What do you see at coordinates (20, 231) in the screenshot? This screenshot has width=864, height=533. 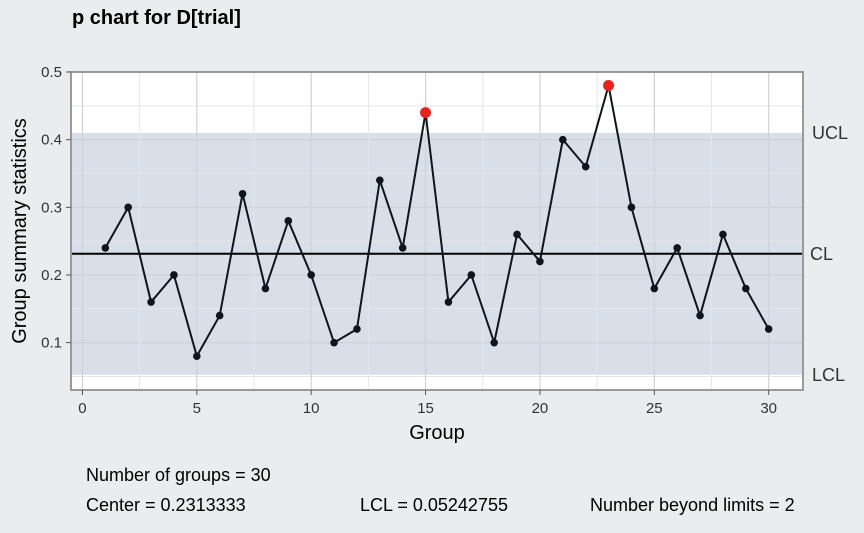 I see `y-axis-label: Group summary statistics` at bounding box center [20, 231].